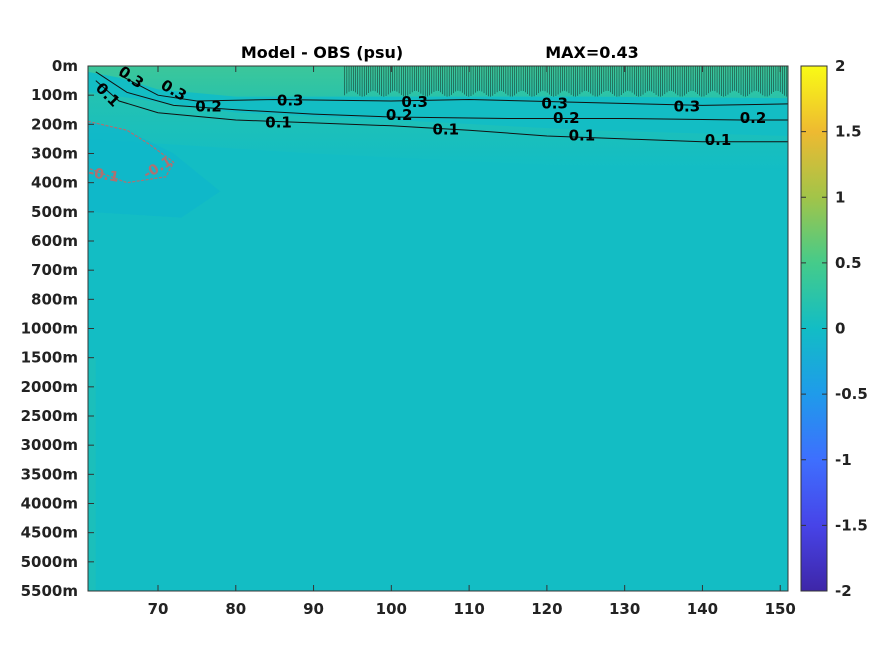  I want to click on y-tick-label: 100m, so click(54, 95).